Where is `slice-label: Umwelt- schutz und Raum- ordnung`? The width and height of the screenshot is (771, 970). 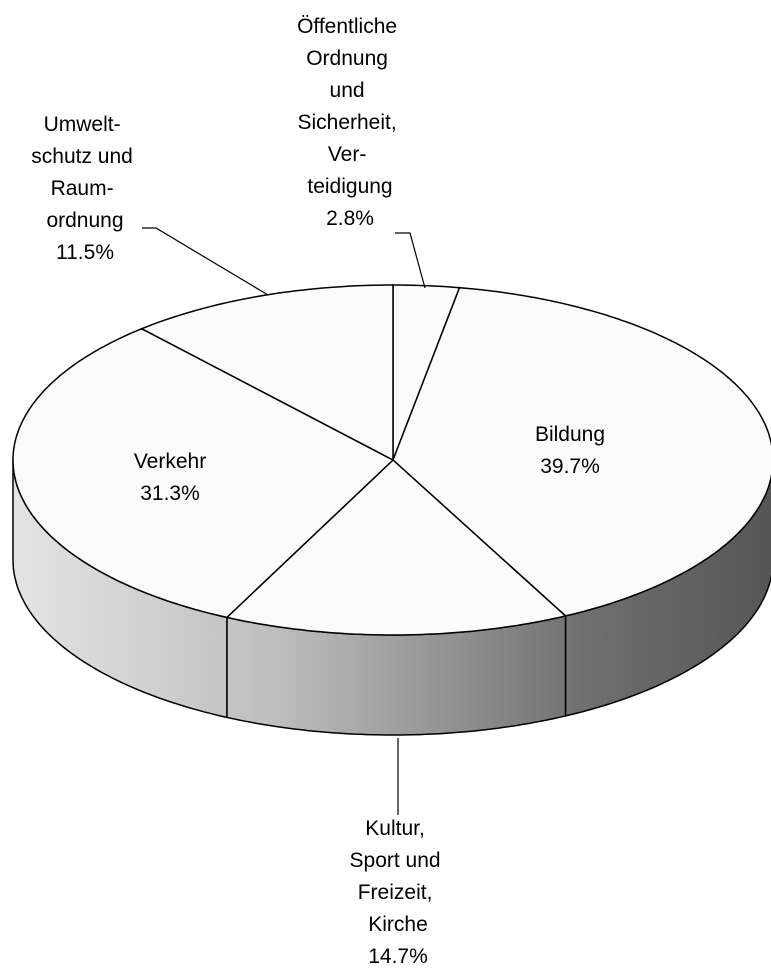 slice-label: Umwelt- schutz und Raum- ordnung is located at coordinates (84, 172).